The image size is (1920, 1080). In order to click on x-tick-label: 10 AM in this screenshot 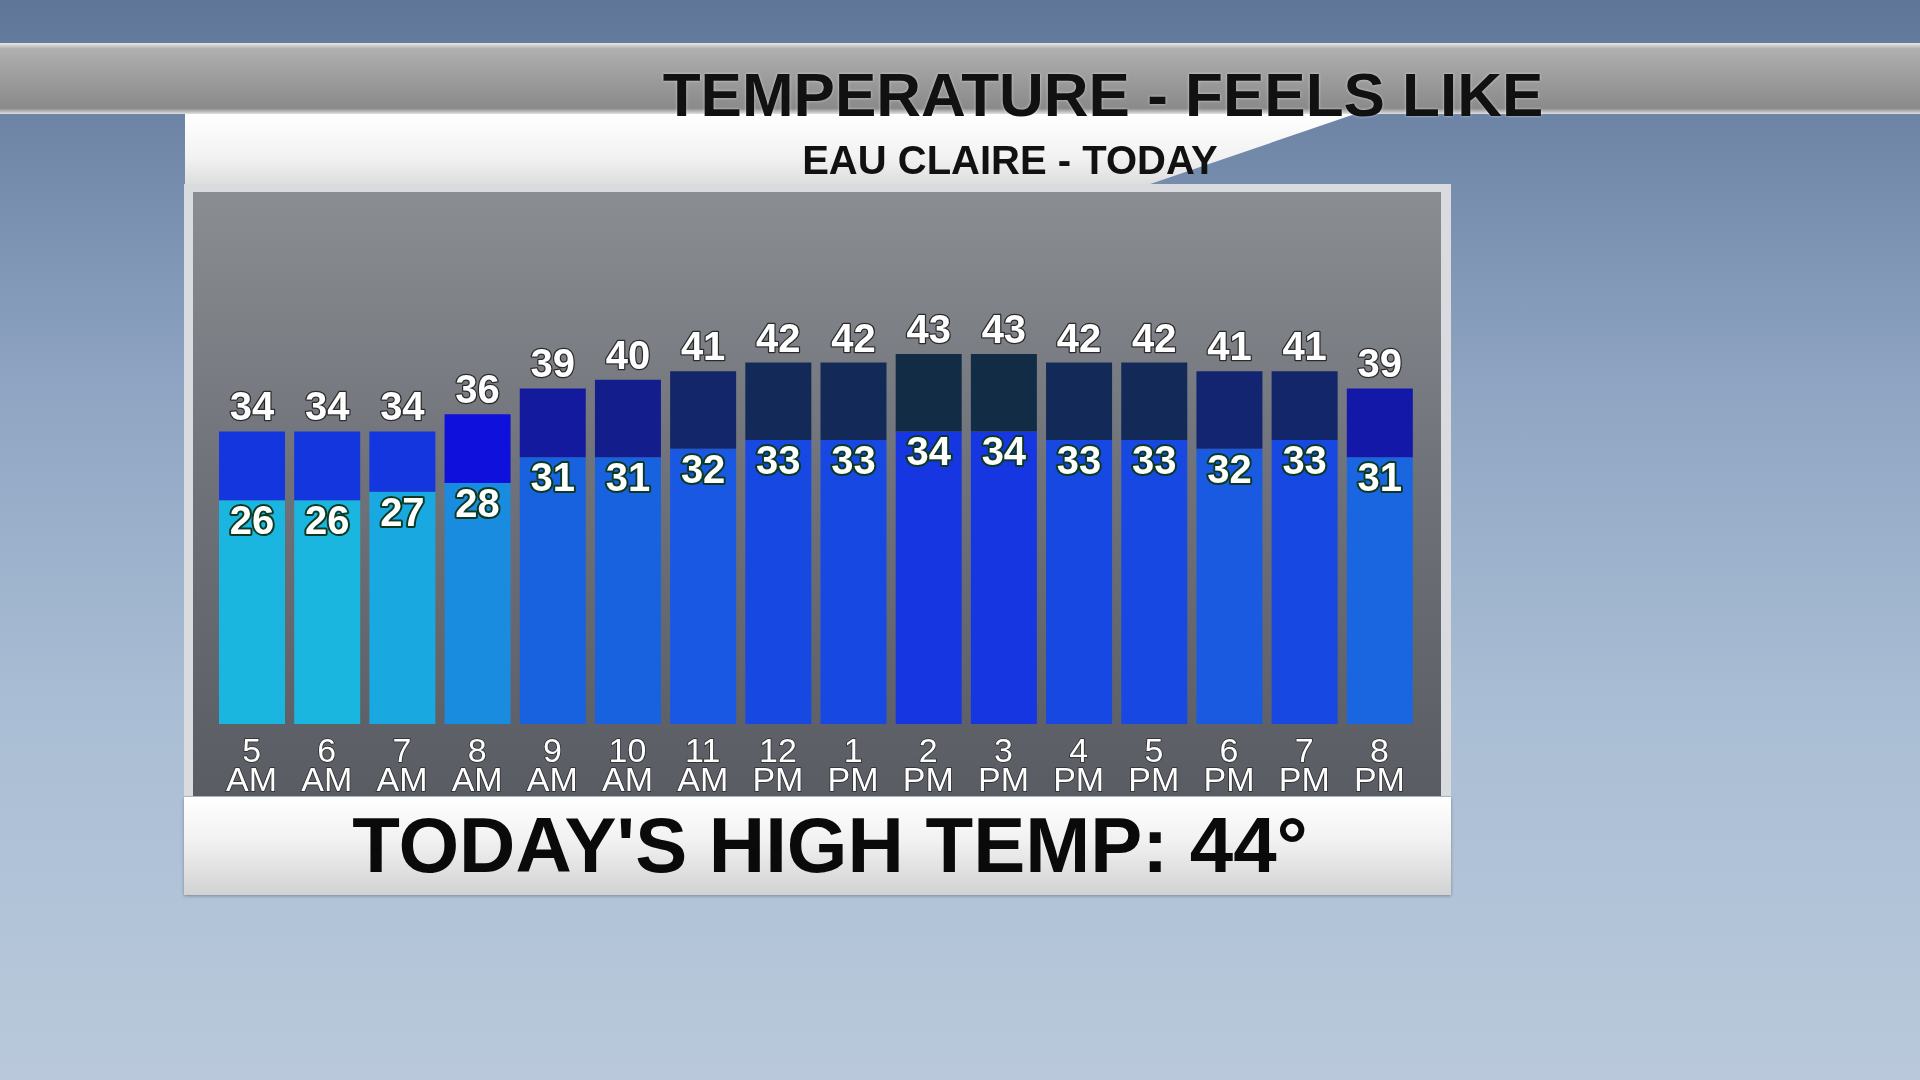, I will do `click(628, 764)`.